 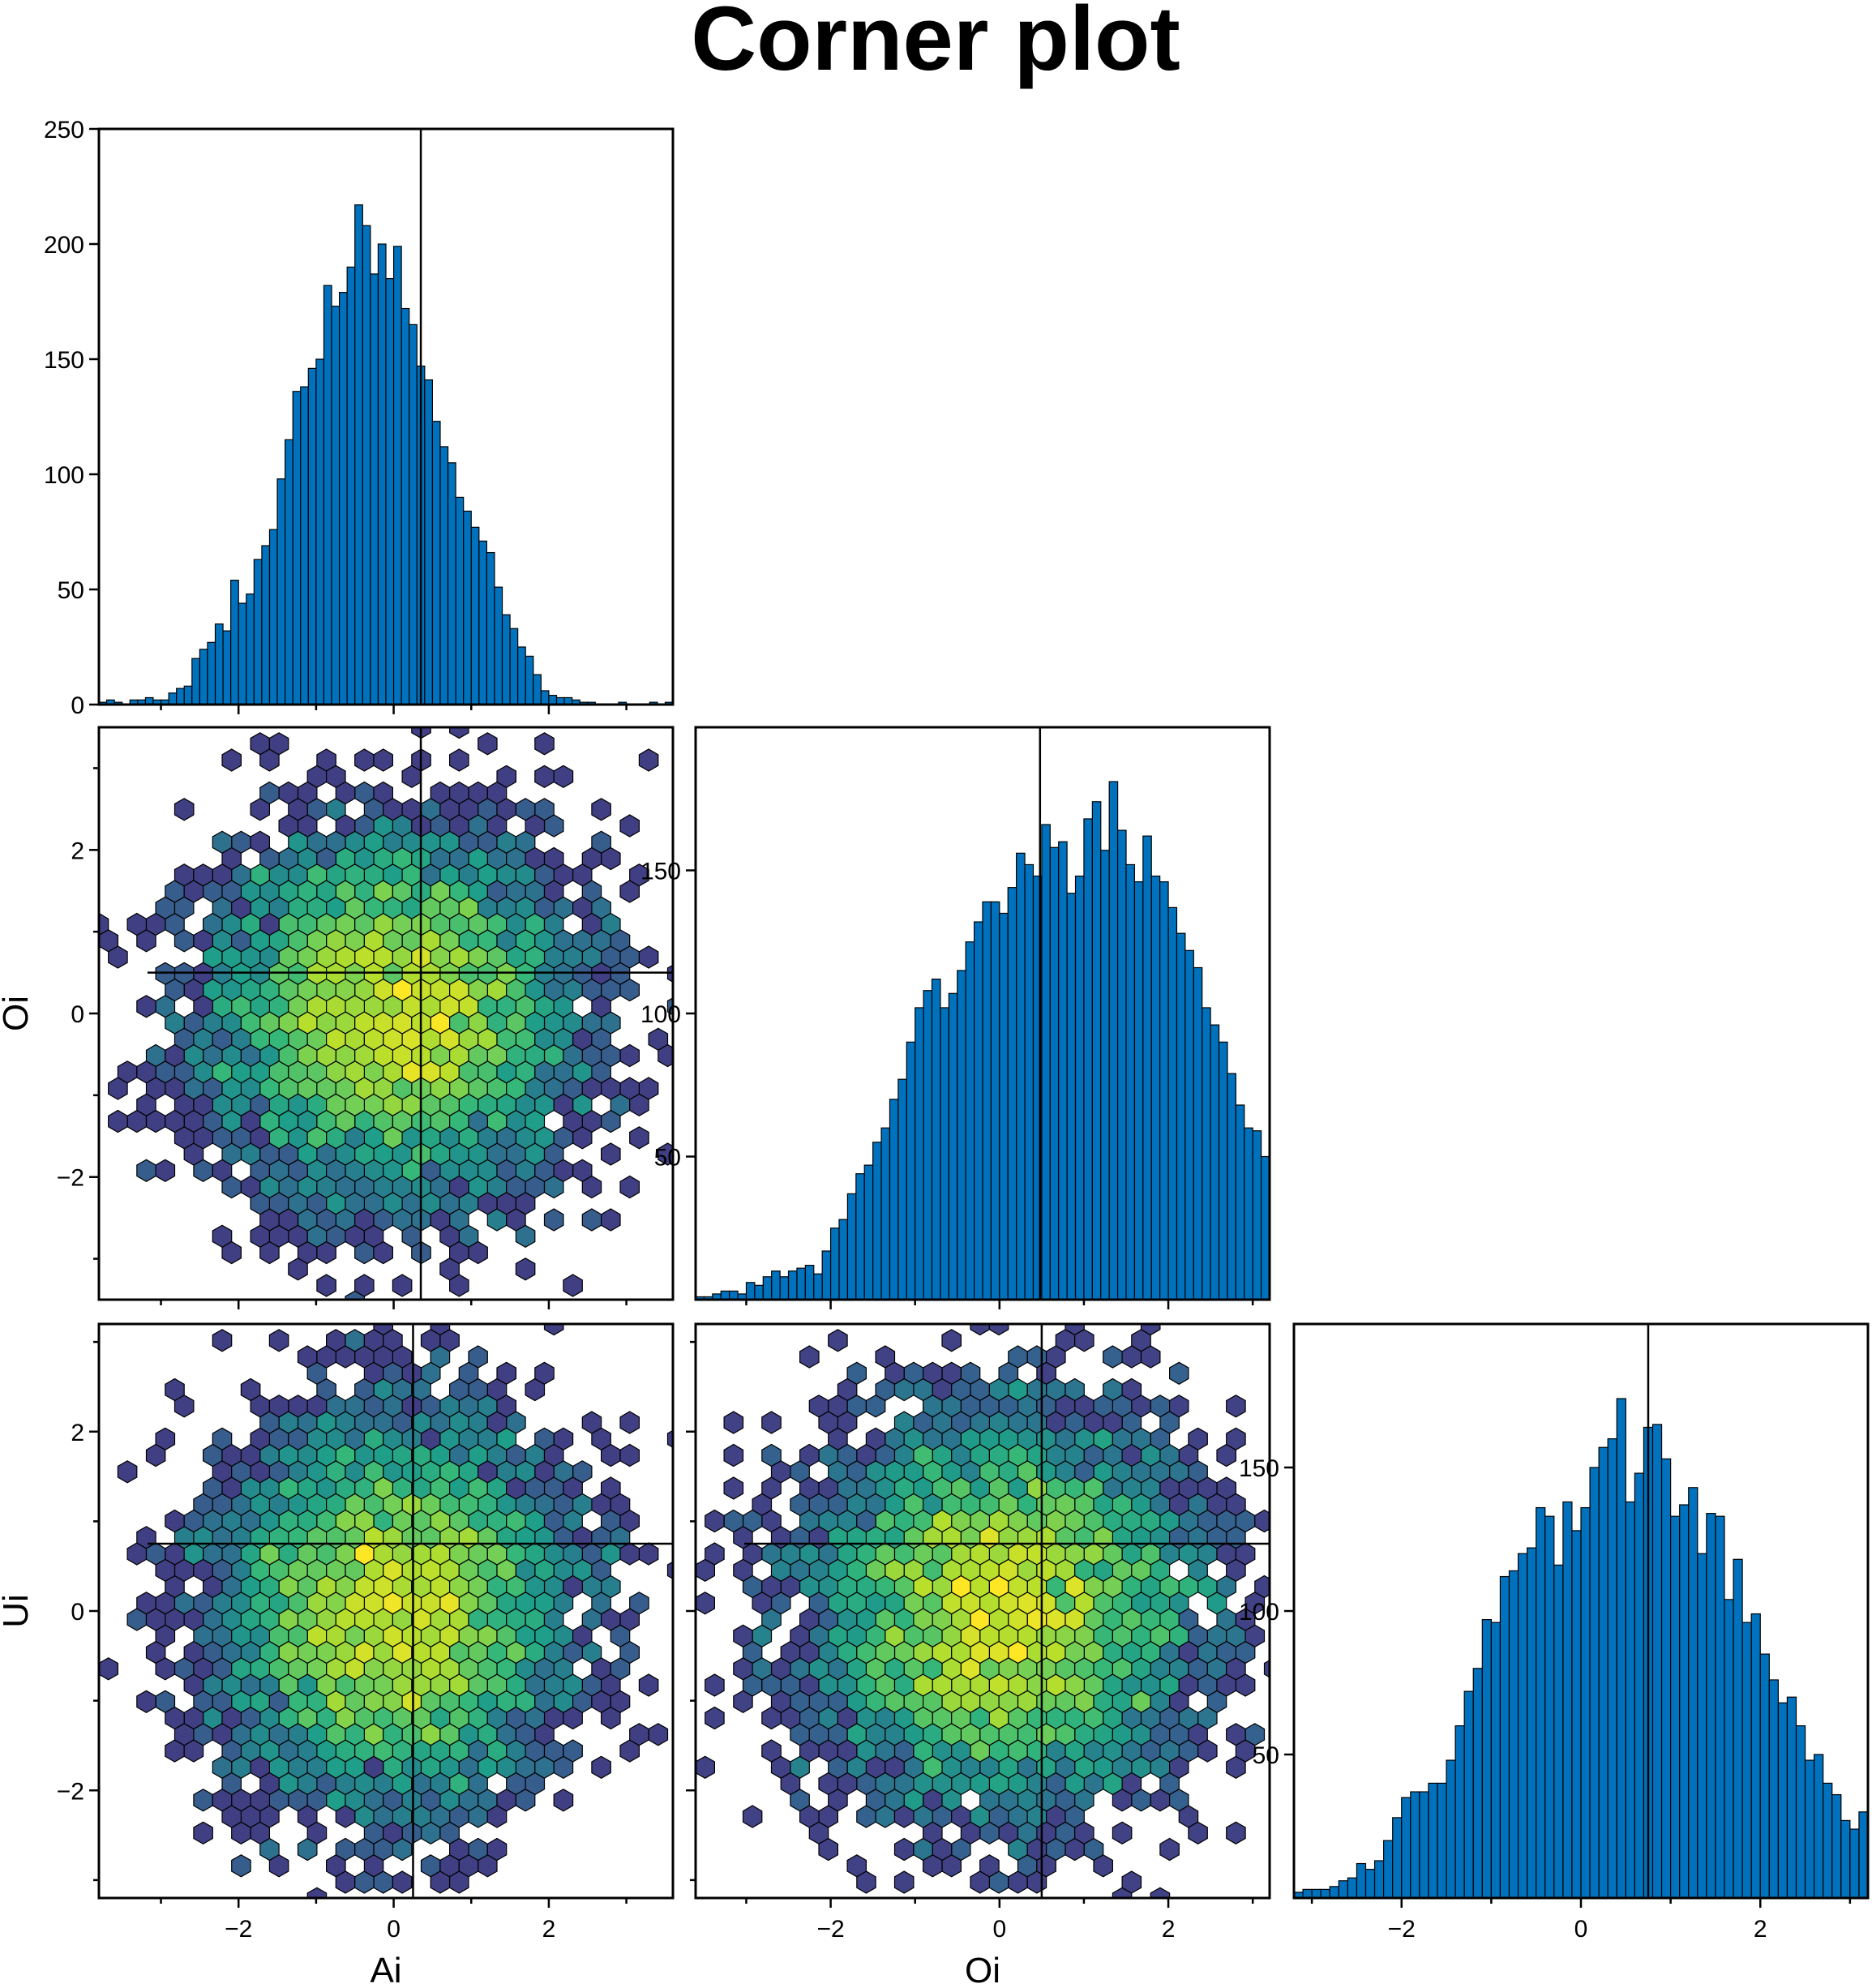 What do you see at coordinates (18, 1013) in the screenshot?
I see `y-axis-label: Oi` at bounding box center [18, 1013].